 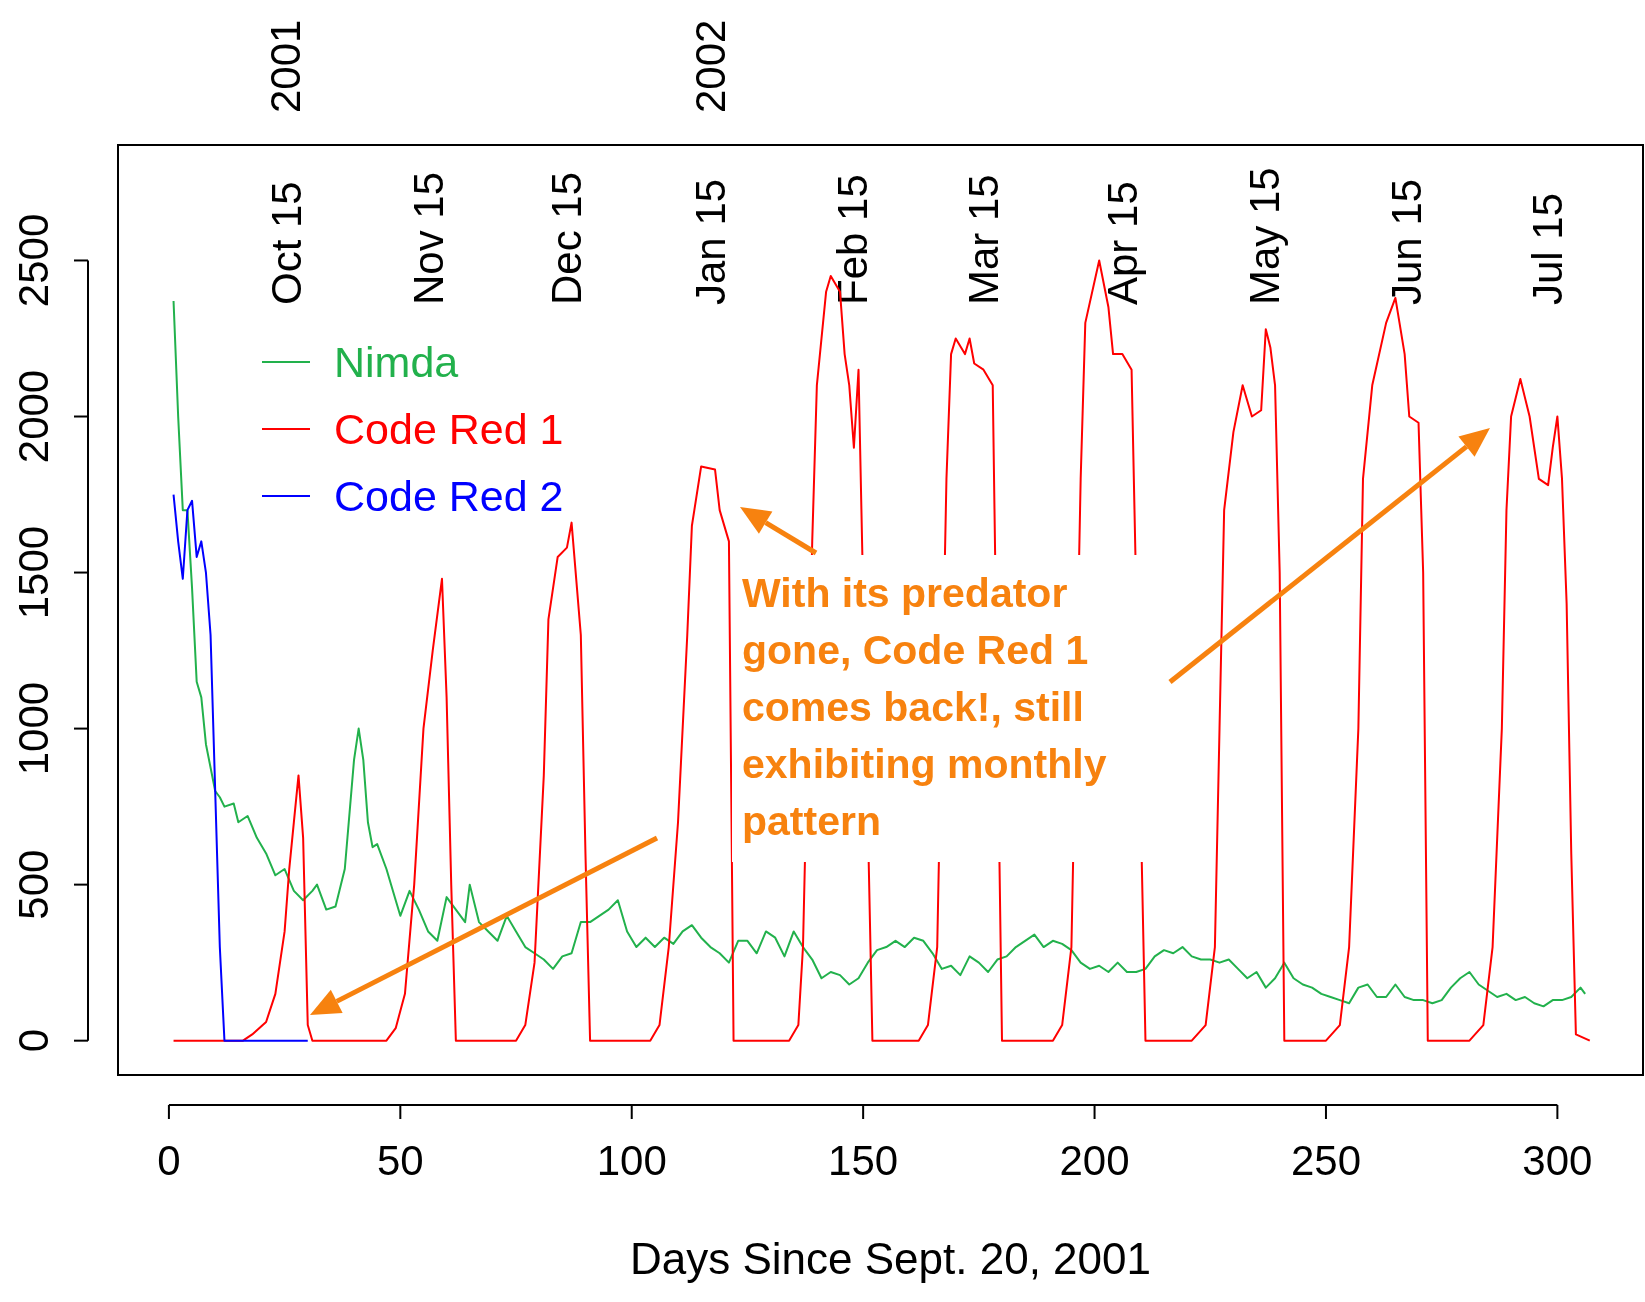 What do you see at coordinates (710, 241) in the screenshot?
I see `annotation: Jan 15` at bounding box center [710, 241].